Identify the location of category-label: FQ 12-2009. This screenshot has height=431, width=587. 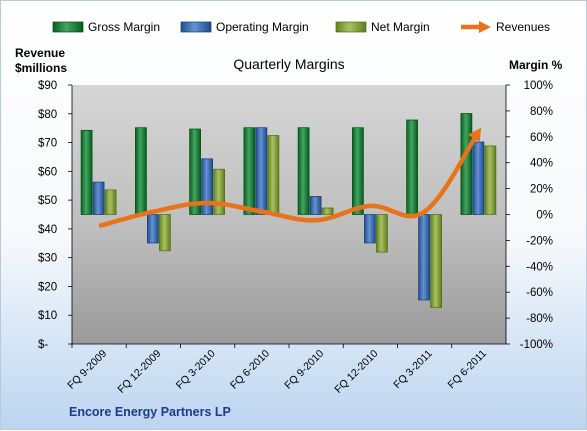
(139, 372).